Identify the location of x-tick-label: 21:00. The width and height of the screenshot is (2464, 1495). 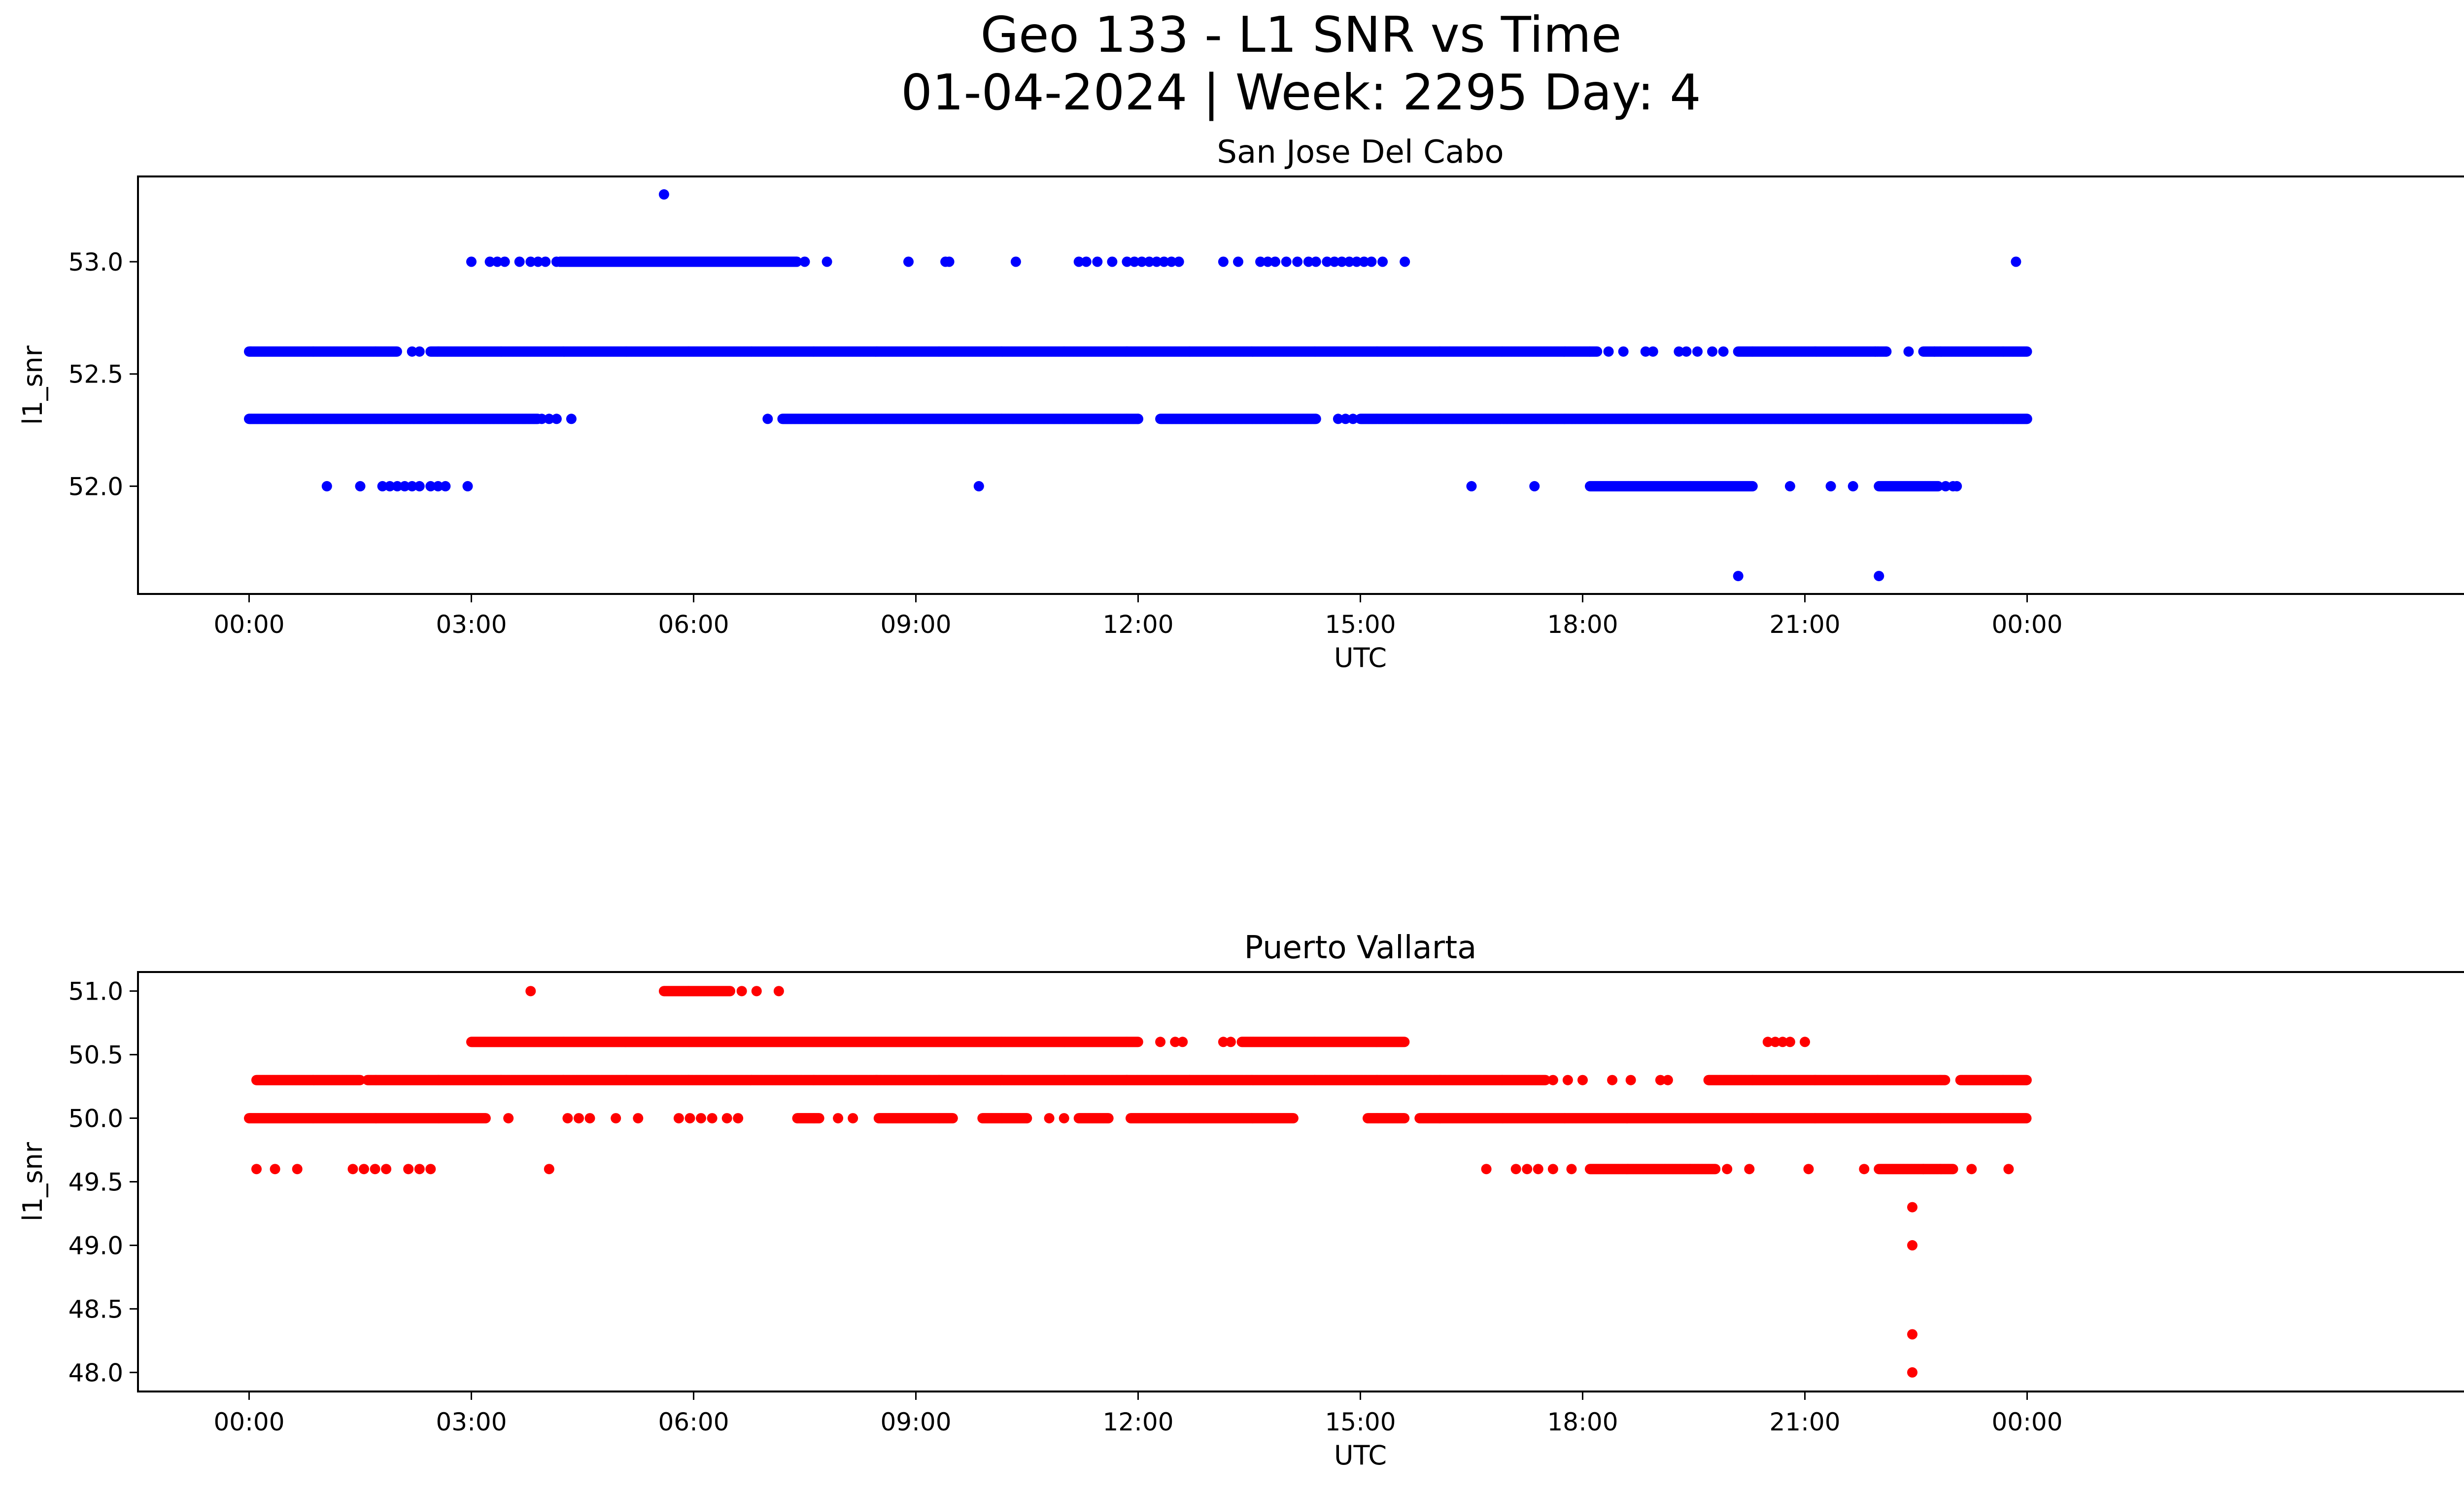
(1804, 624).